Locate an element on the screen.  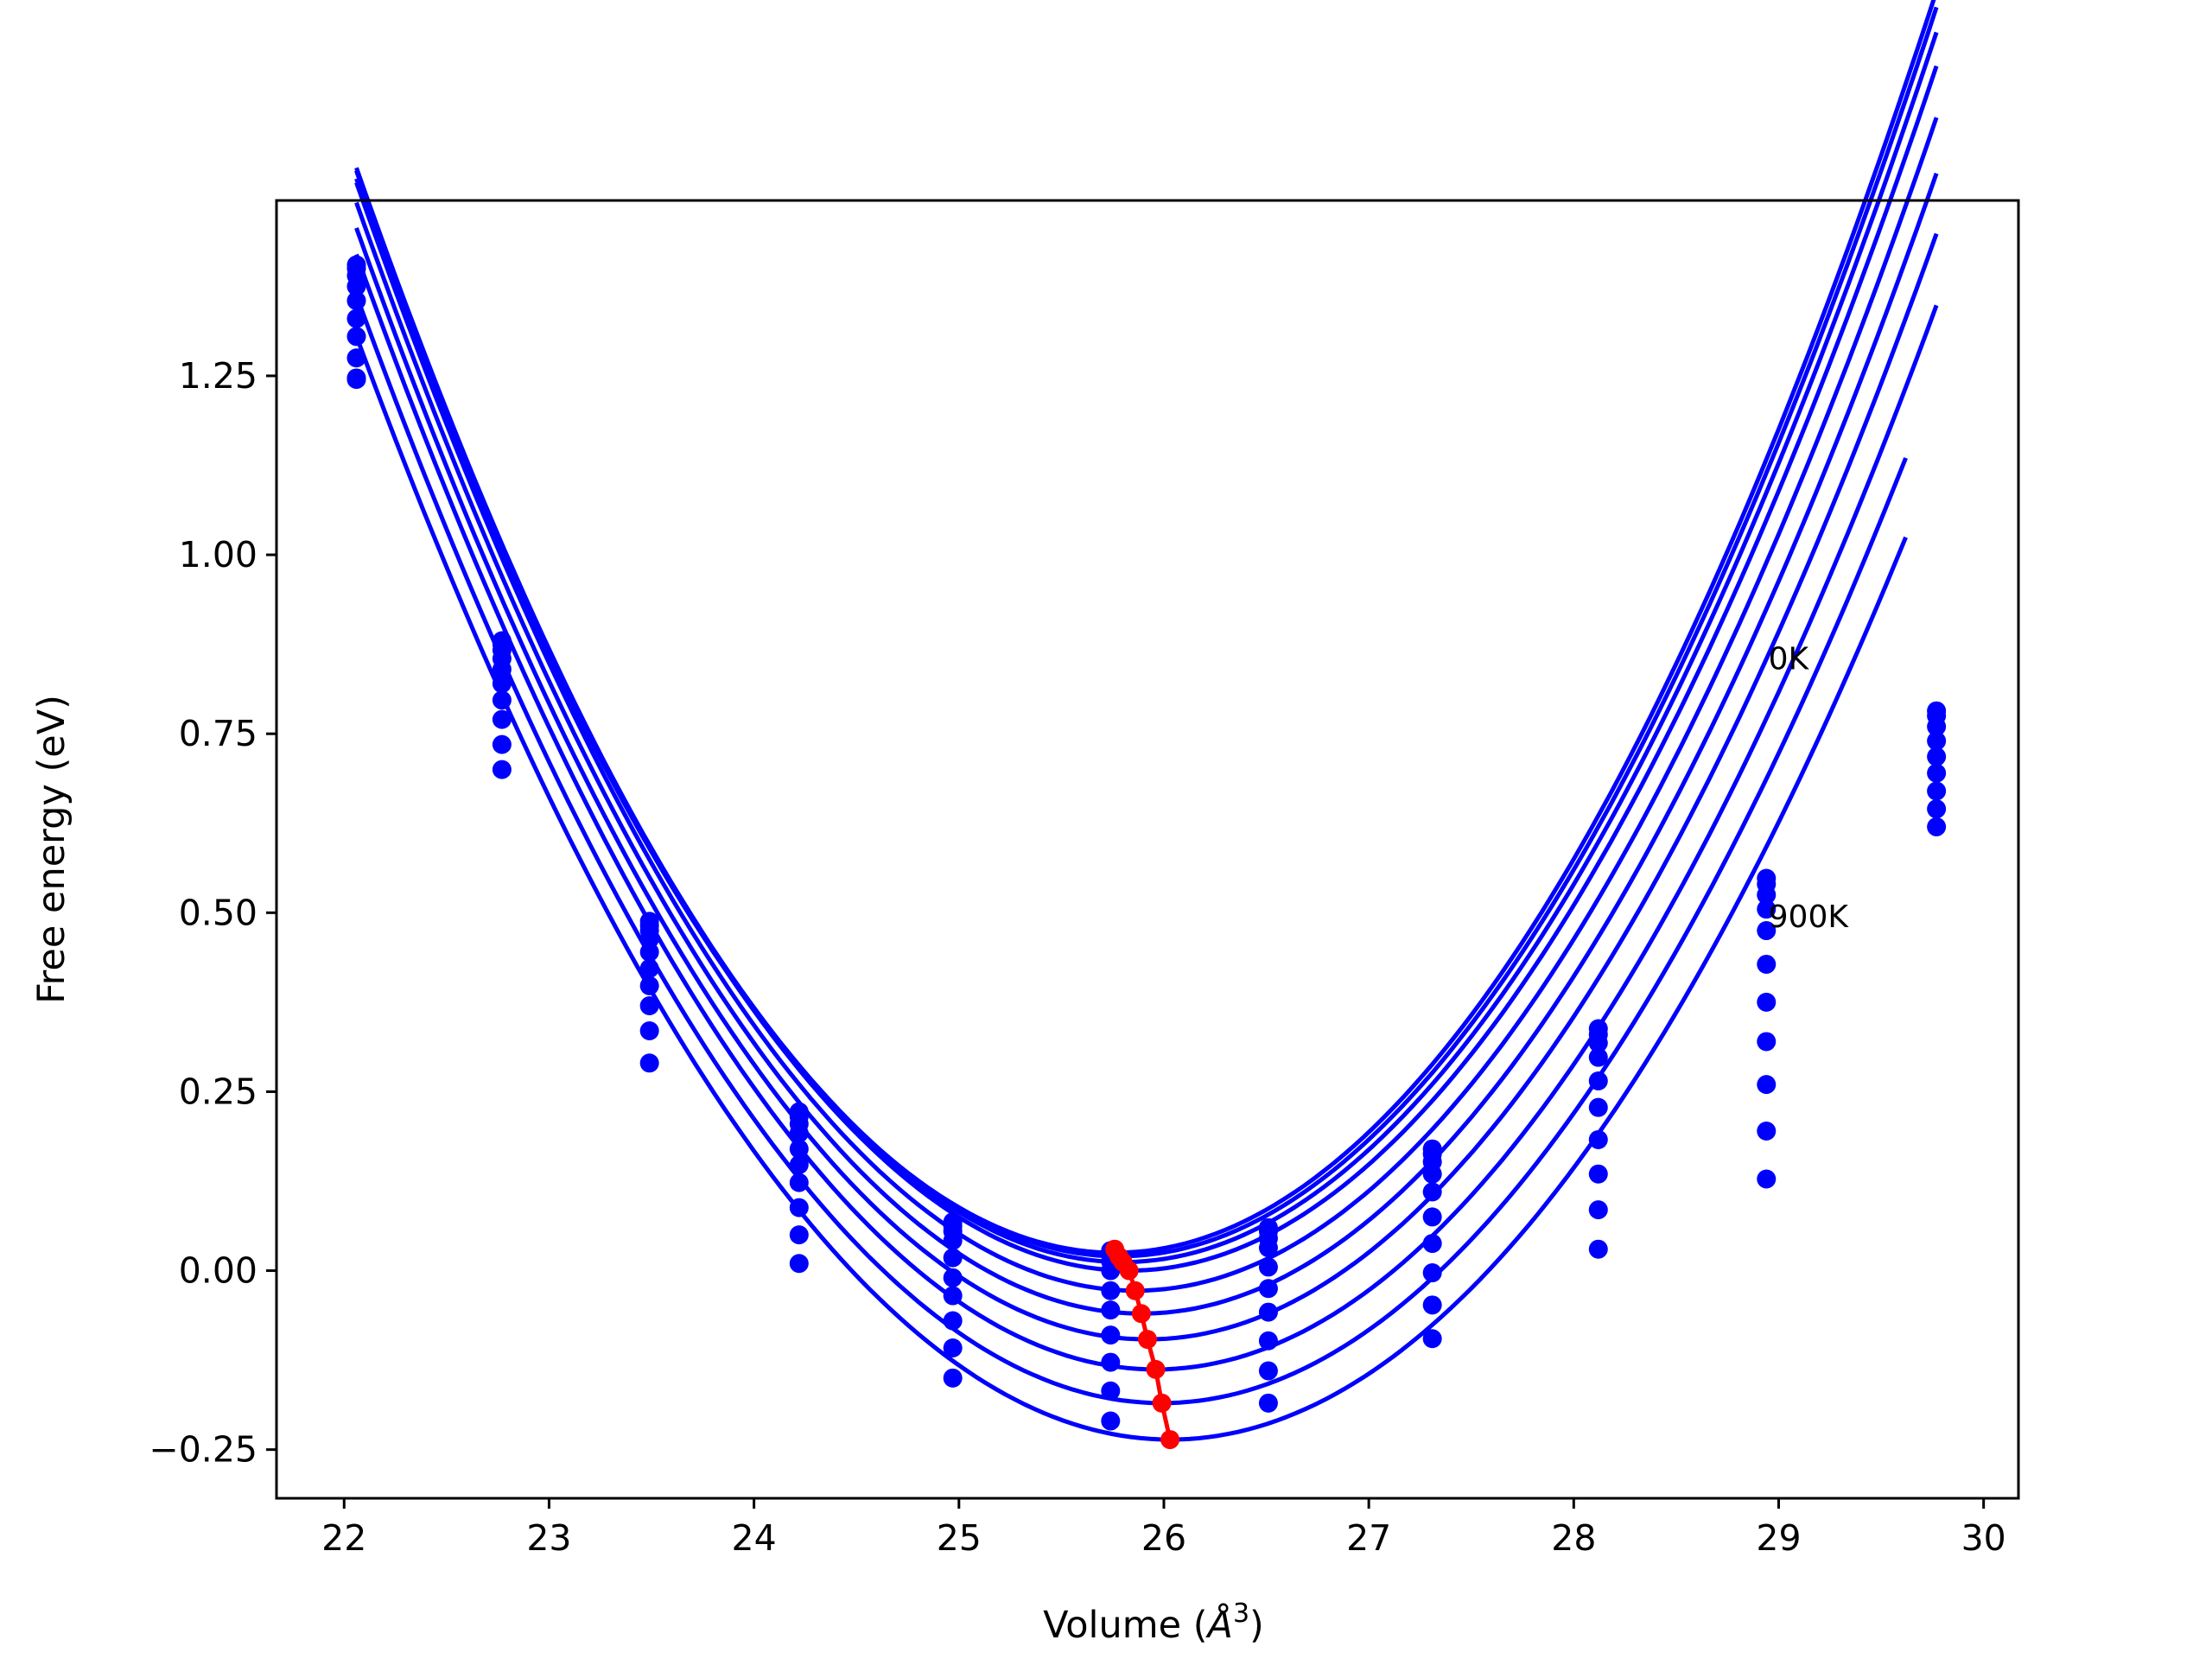
x-tick-label: 22 is located at coordinates (343, 1538).